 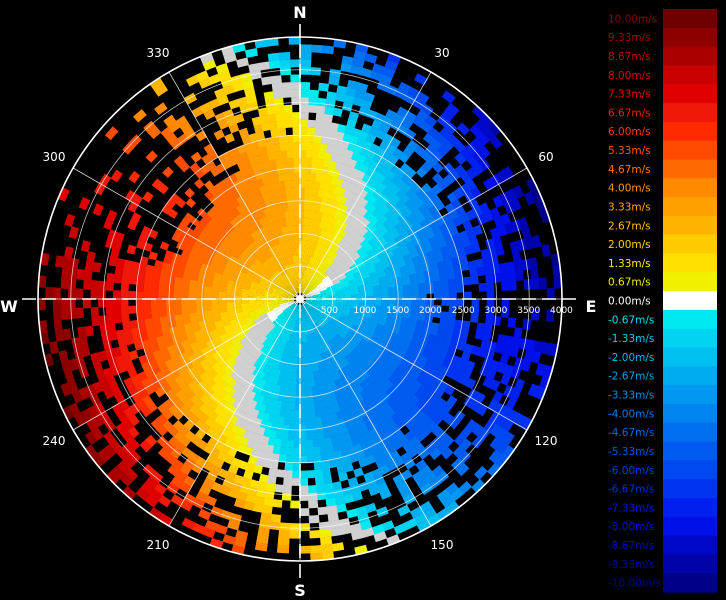 I want to click on center-ray, so click(x=302, y=296).